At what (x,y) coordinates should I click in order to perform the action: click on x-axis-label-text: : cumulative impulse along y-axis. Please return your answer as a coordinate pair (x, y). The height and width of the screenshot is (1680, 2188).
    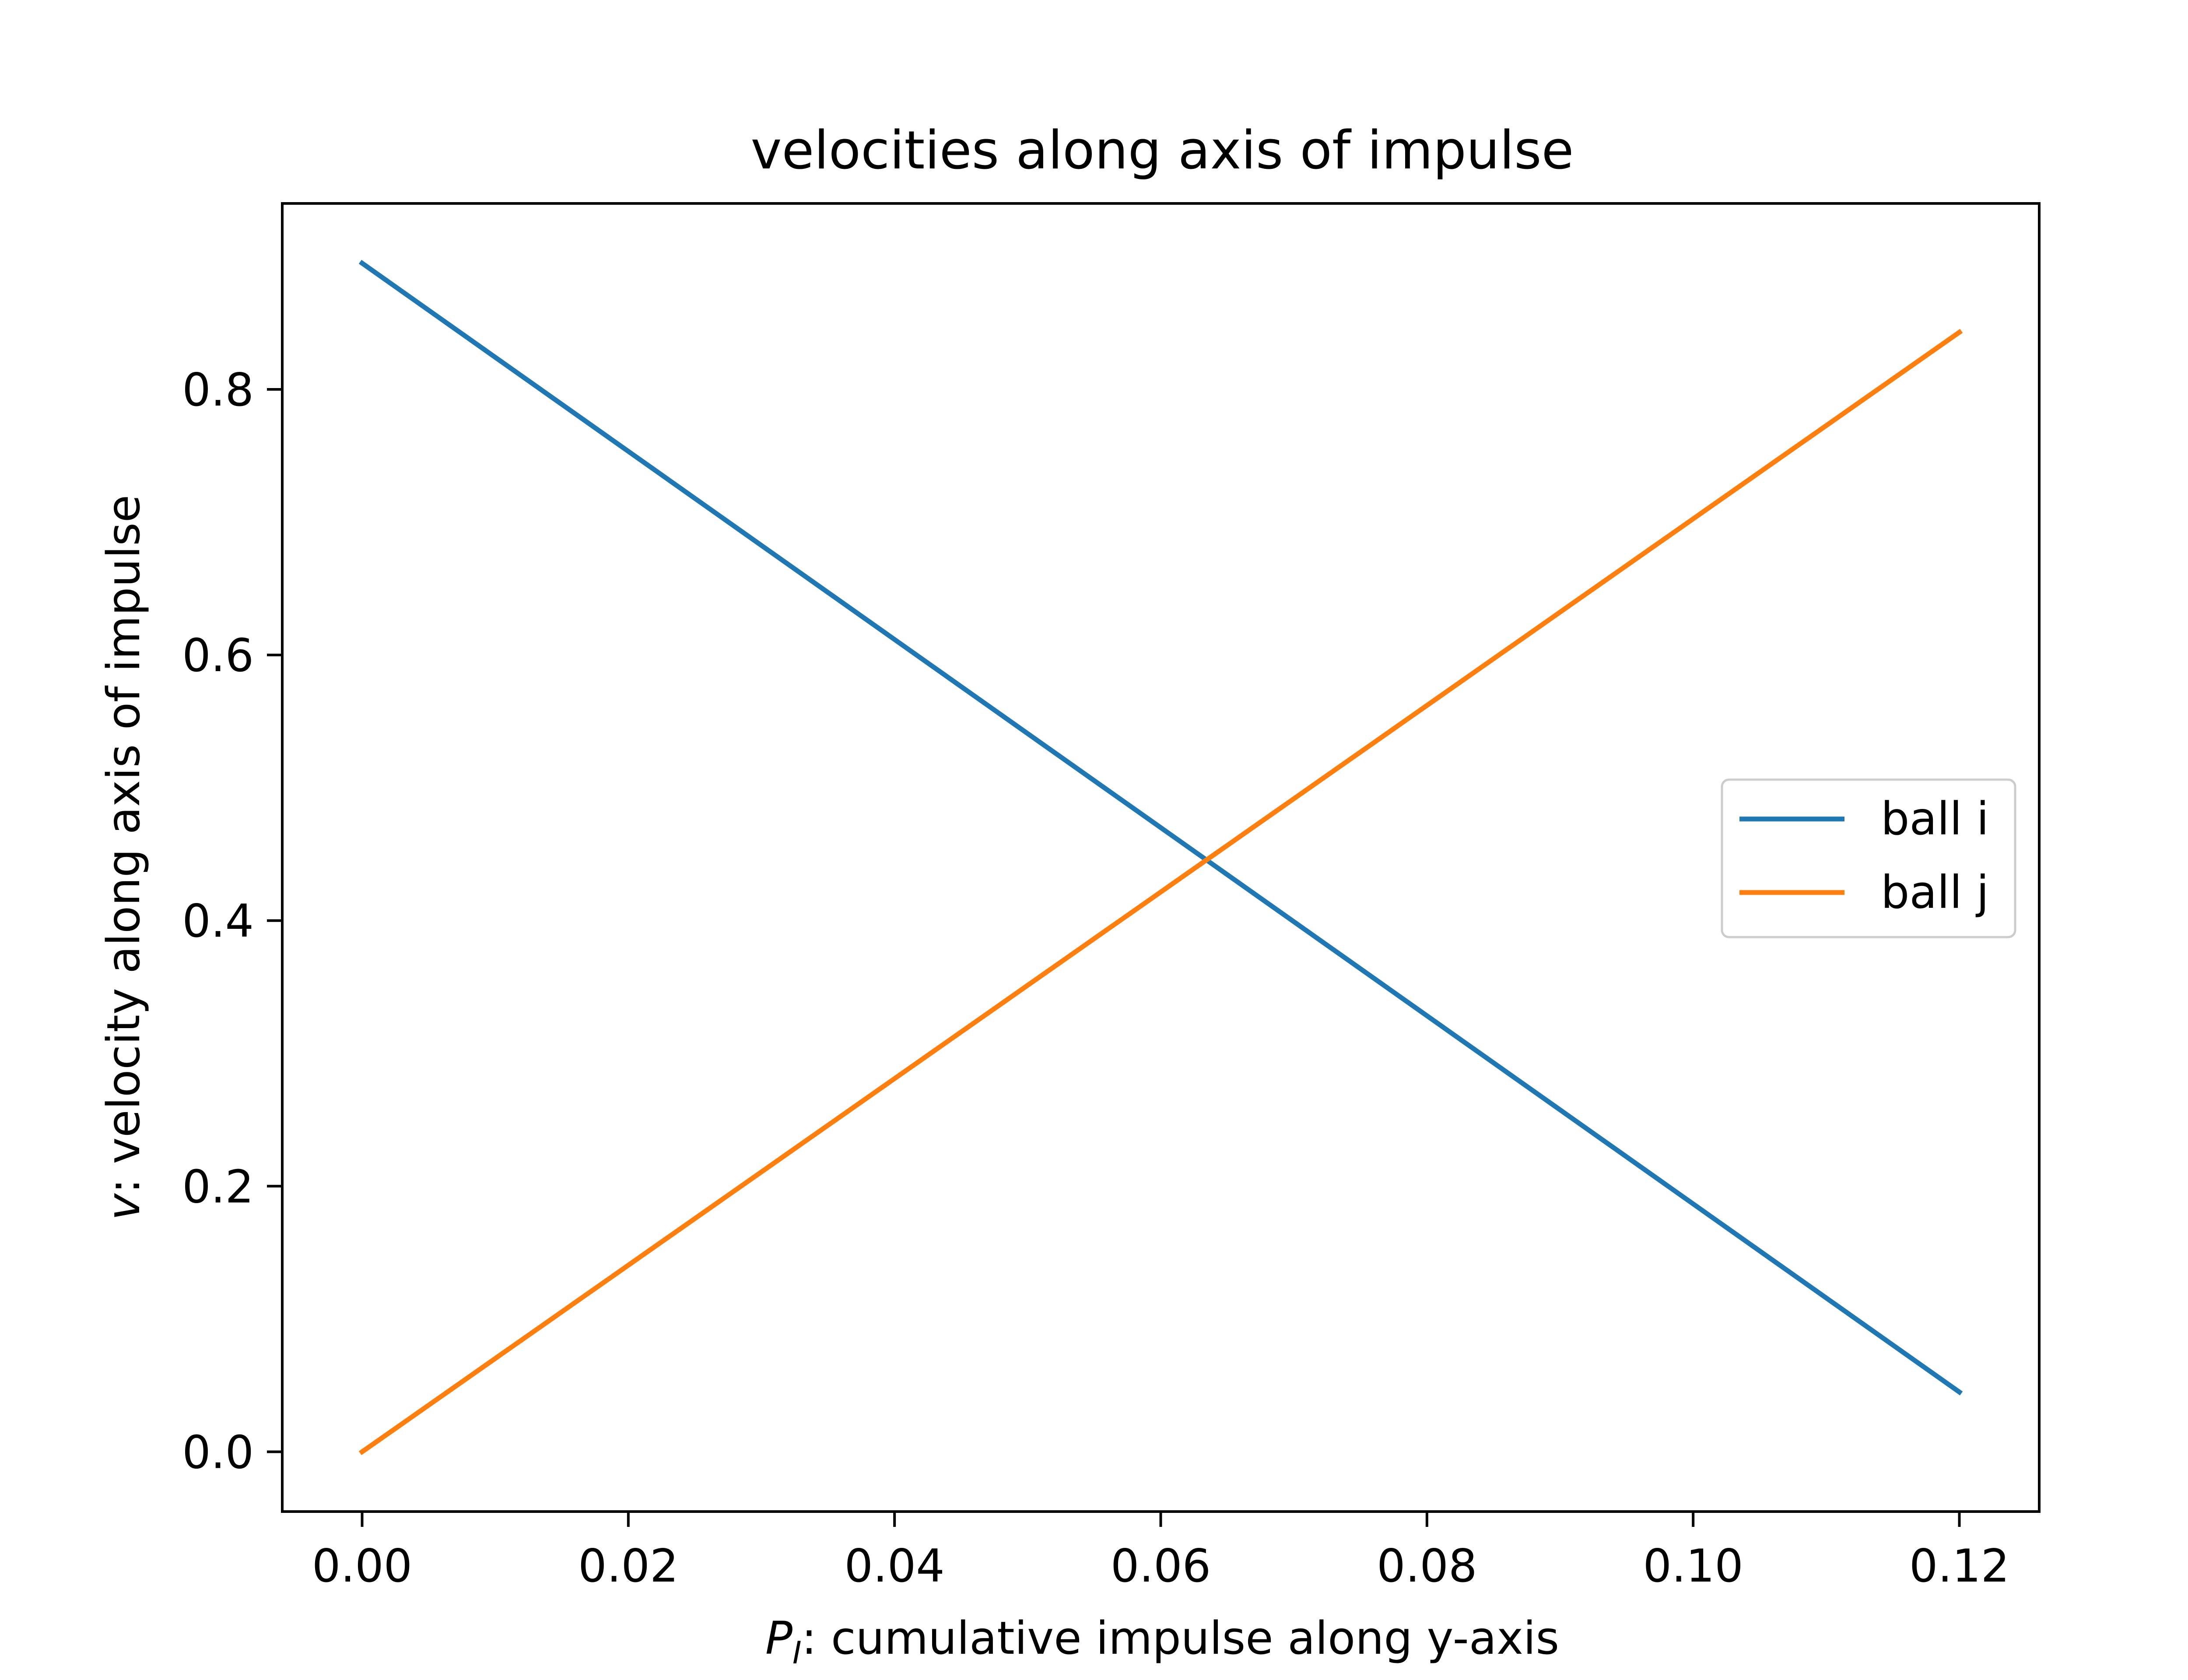
    Looking at the image, I should click on (1181, 1638).